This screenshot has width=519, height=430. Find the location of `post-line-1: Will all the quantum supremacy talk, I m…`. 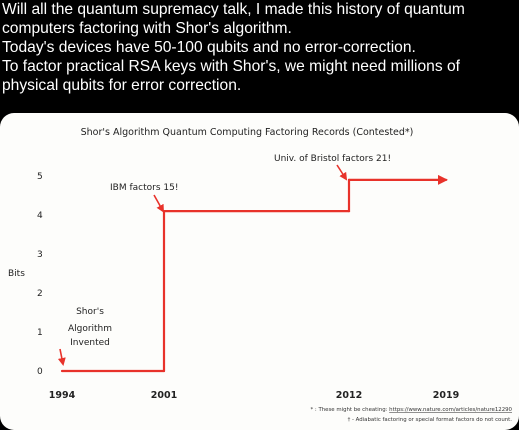

post-line-1: Will all the quantum supremacy talk, I m… is located at coordinates (233, 19).